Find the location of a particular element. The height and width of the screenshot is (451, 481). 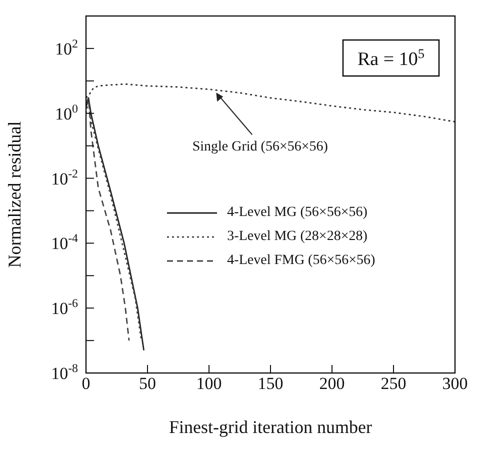

legend-label: 3-Level MG (28×28×28) is located at coordinates (297, 237).